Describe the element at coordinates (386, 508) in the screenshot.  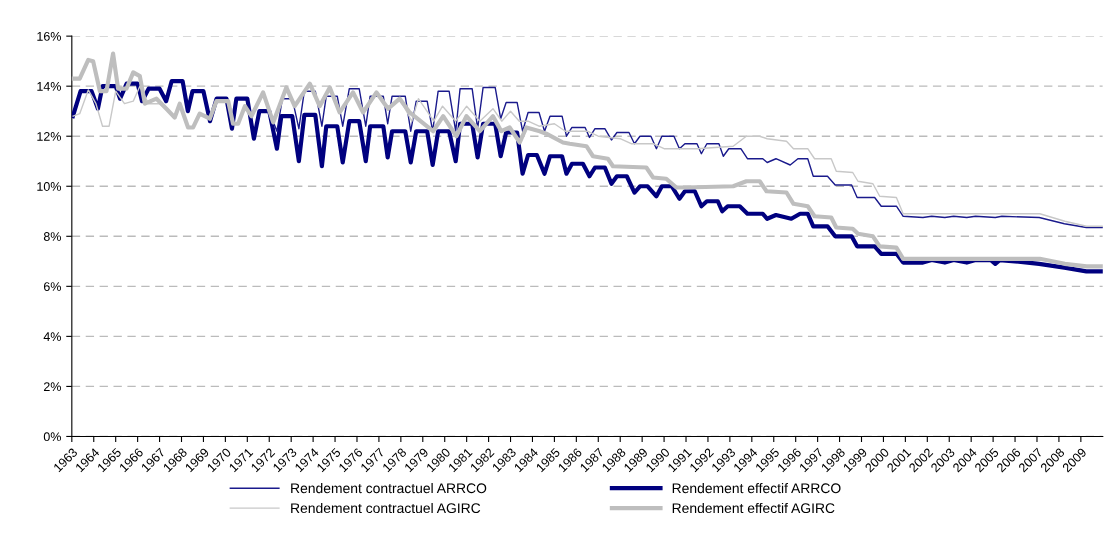
I see `legend-label: Rendement contractuel AGIRC` at that location.